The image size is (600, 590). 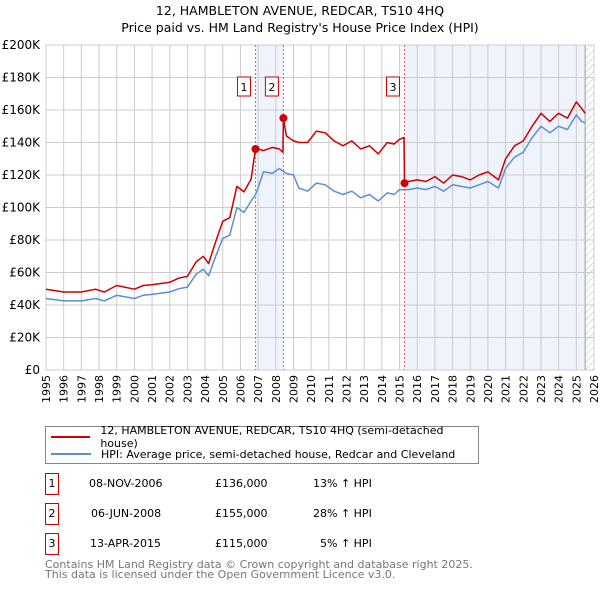 I want to click on transaction-hpi: 13% ↑ HPI, so click(x=342, y=483).